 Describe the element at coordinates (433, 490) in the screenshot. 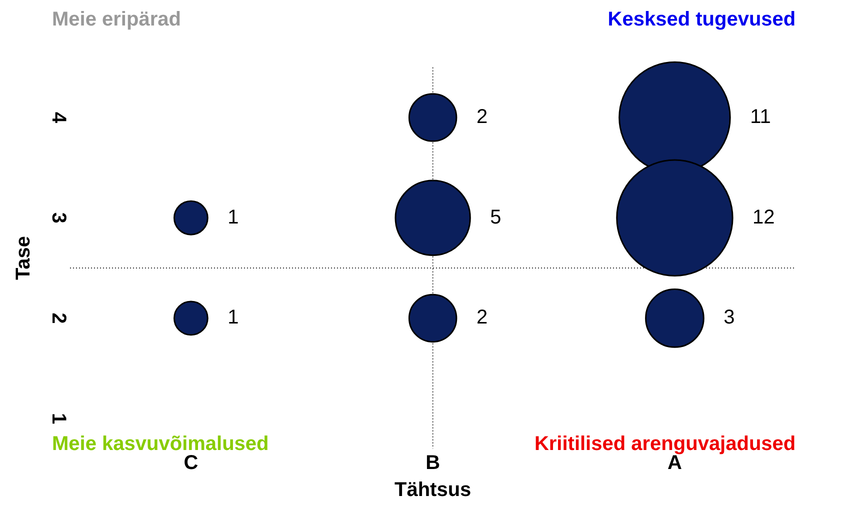

I see `x-axis-title: Tähtsus` at that location.